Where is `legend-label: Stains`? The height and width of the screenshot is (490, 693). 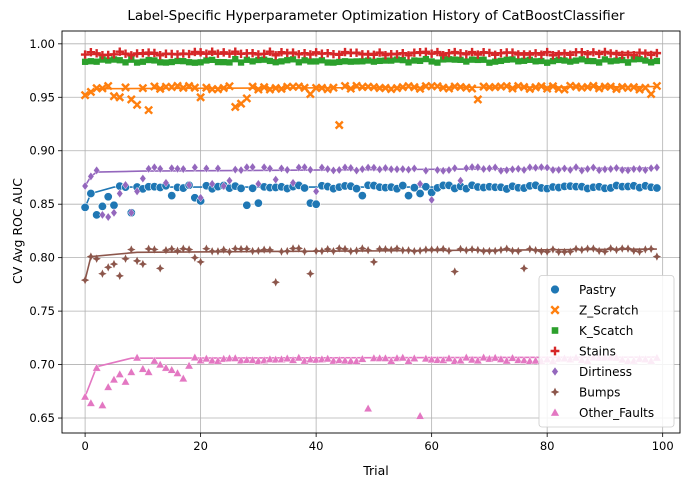 legend-label: Stains is located at coordinates (597, 352).